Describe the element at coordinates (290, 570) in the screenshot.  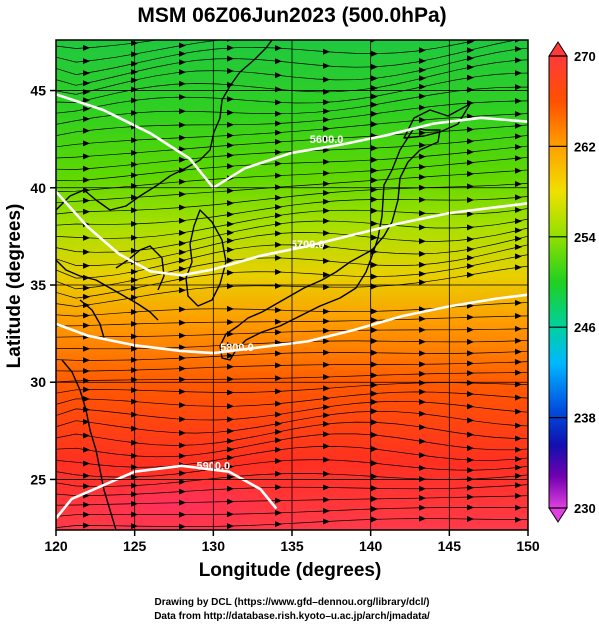
I see `x-axis-label: Longitude (degrees)` at that location.